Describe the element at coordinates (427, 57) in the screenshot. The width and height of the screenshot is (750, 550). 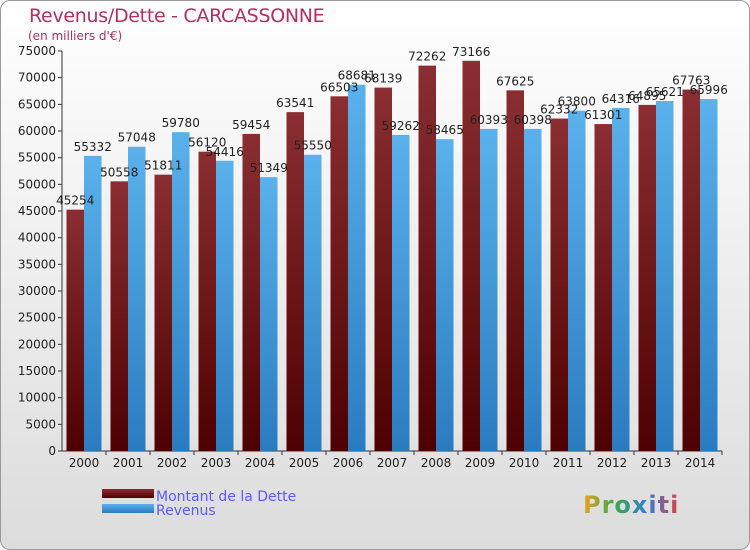
I see `value-label: 72262` at that location.